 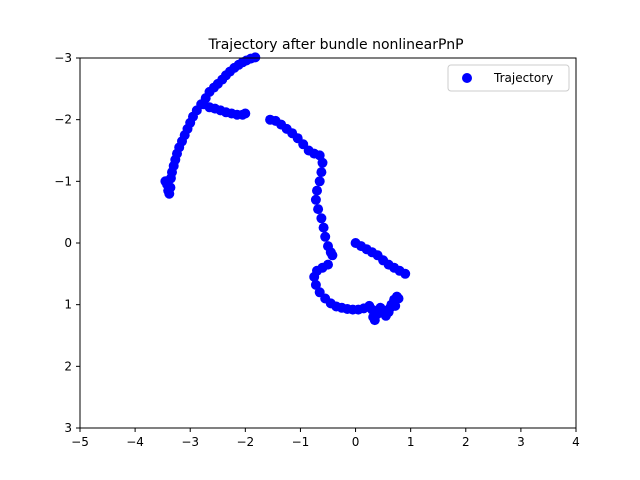 I want to click on y-tick-label: 3, so click(x=68, y=428).